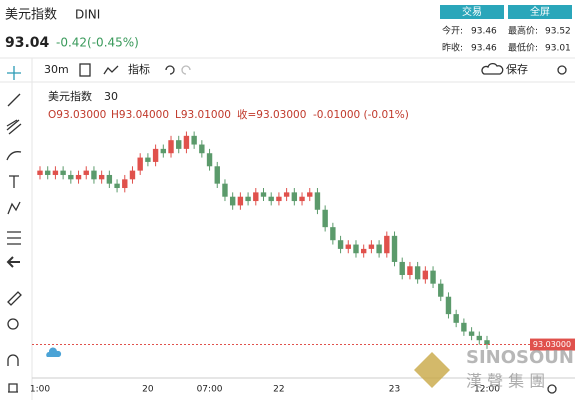 Image resolution: width=575 pixels, height=400 pixels. Describe the element at coordinates (492, 68) in the screenshot. I see `cloud-icon` at that location.